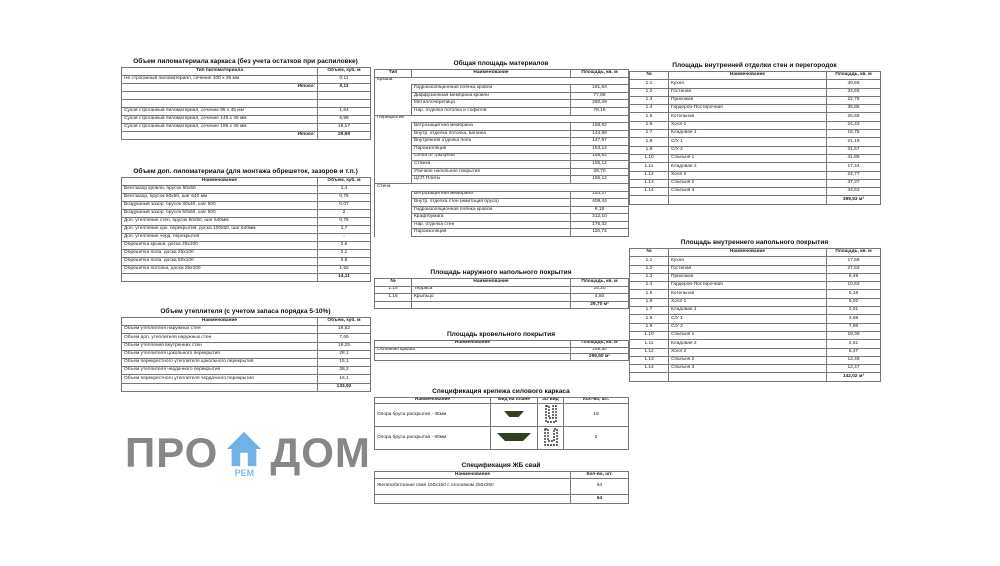 Image resolution: width=1000 pixels, height=566 pixels. I want to click on table-row: Обрешетка пола, доска 25х100 2,1, so click(246, 253).